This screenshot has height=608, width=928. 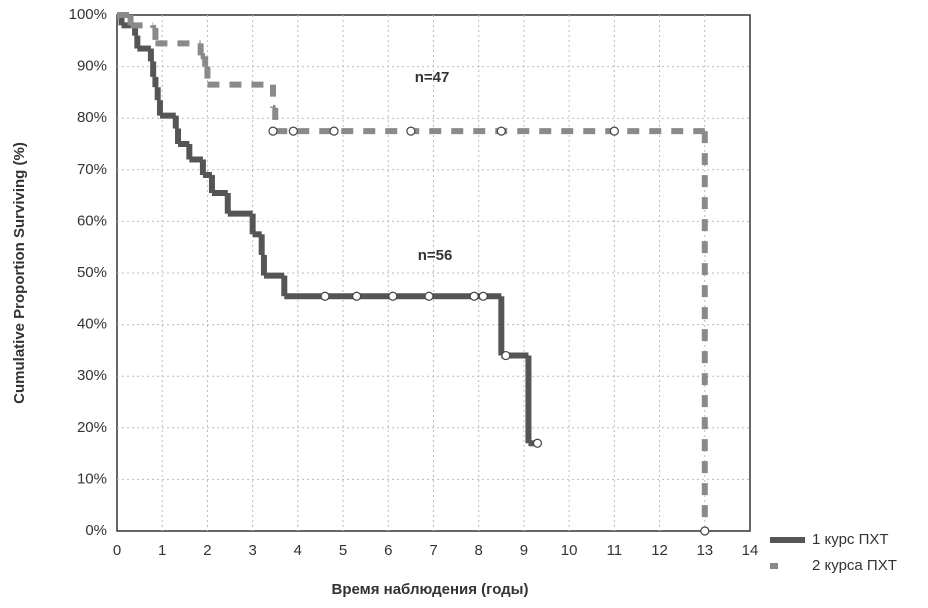 What do you see at coordinates (92, 478) in the screenshot?
I see `y-tick-label: 10%` at bounding box center [92, 478].